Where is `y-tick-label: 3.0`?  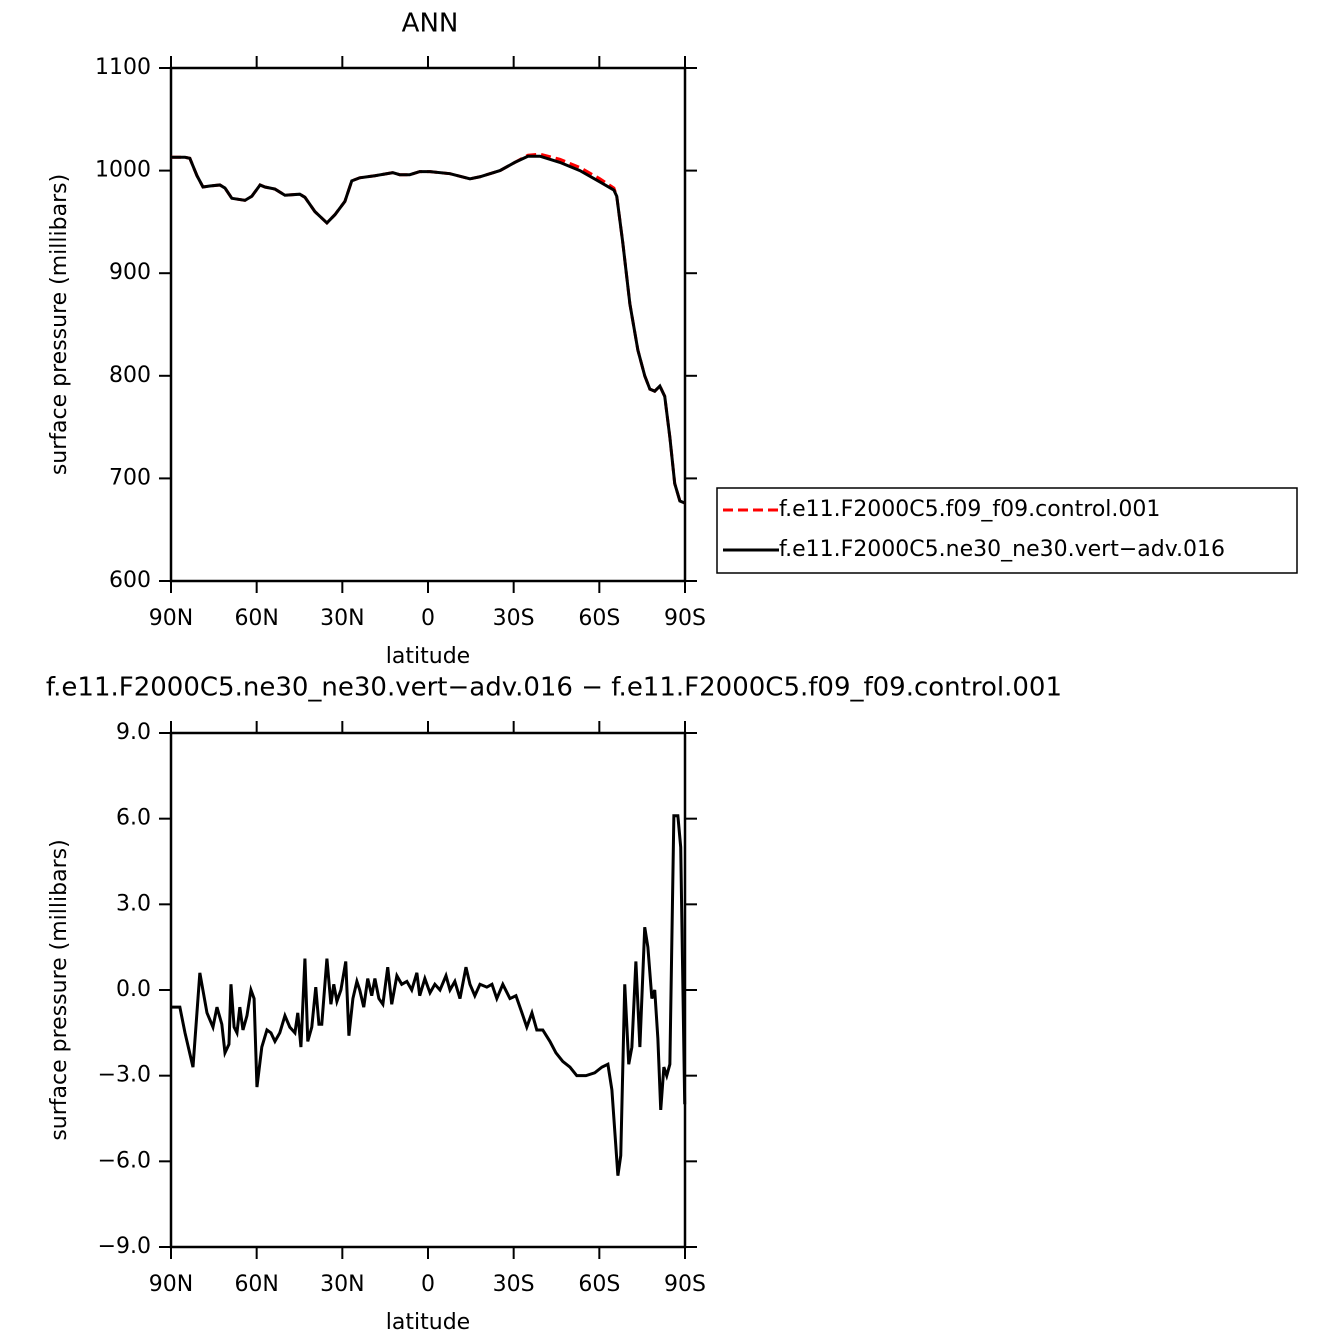 y-tick-label: 3.0 is located at coordinates (133, 903).